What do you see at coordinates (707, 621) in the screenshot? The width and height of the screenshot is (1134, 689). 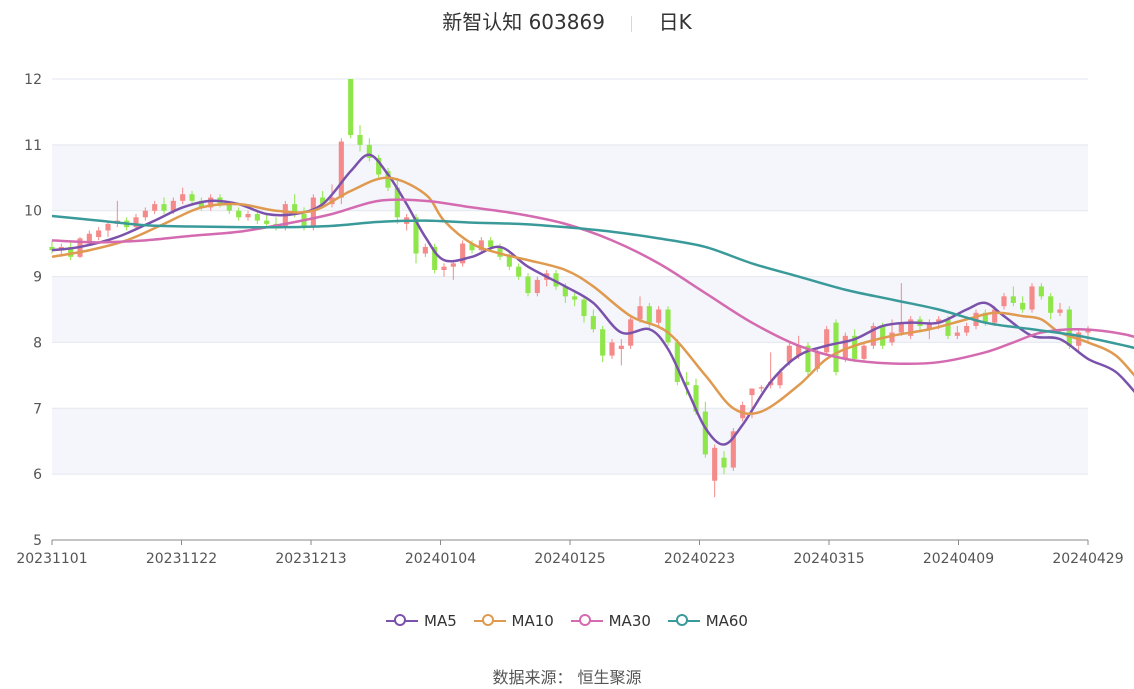 I see `legend-ma60: MA60` at bounding box center [707, 621].